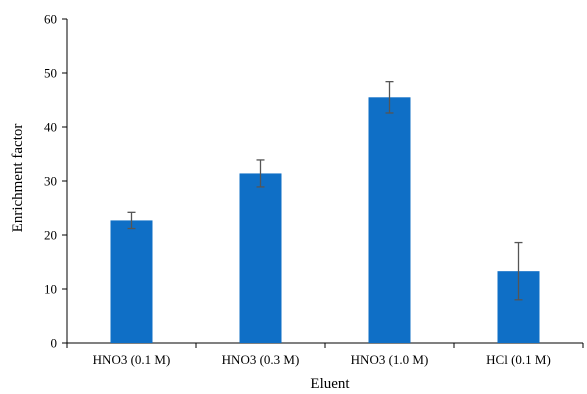  I want to click on x-axis-label: Eluent, so click(330, 384).